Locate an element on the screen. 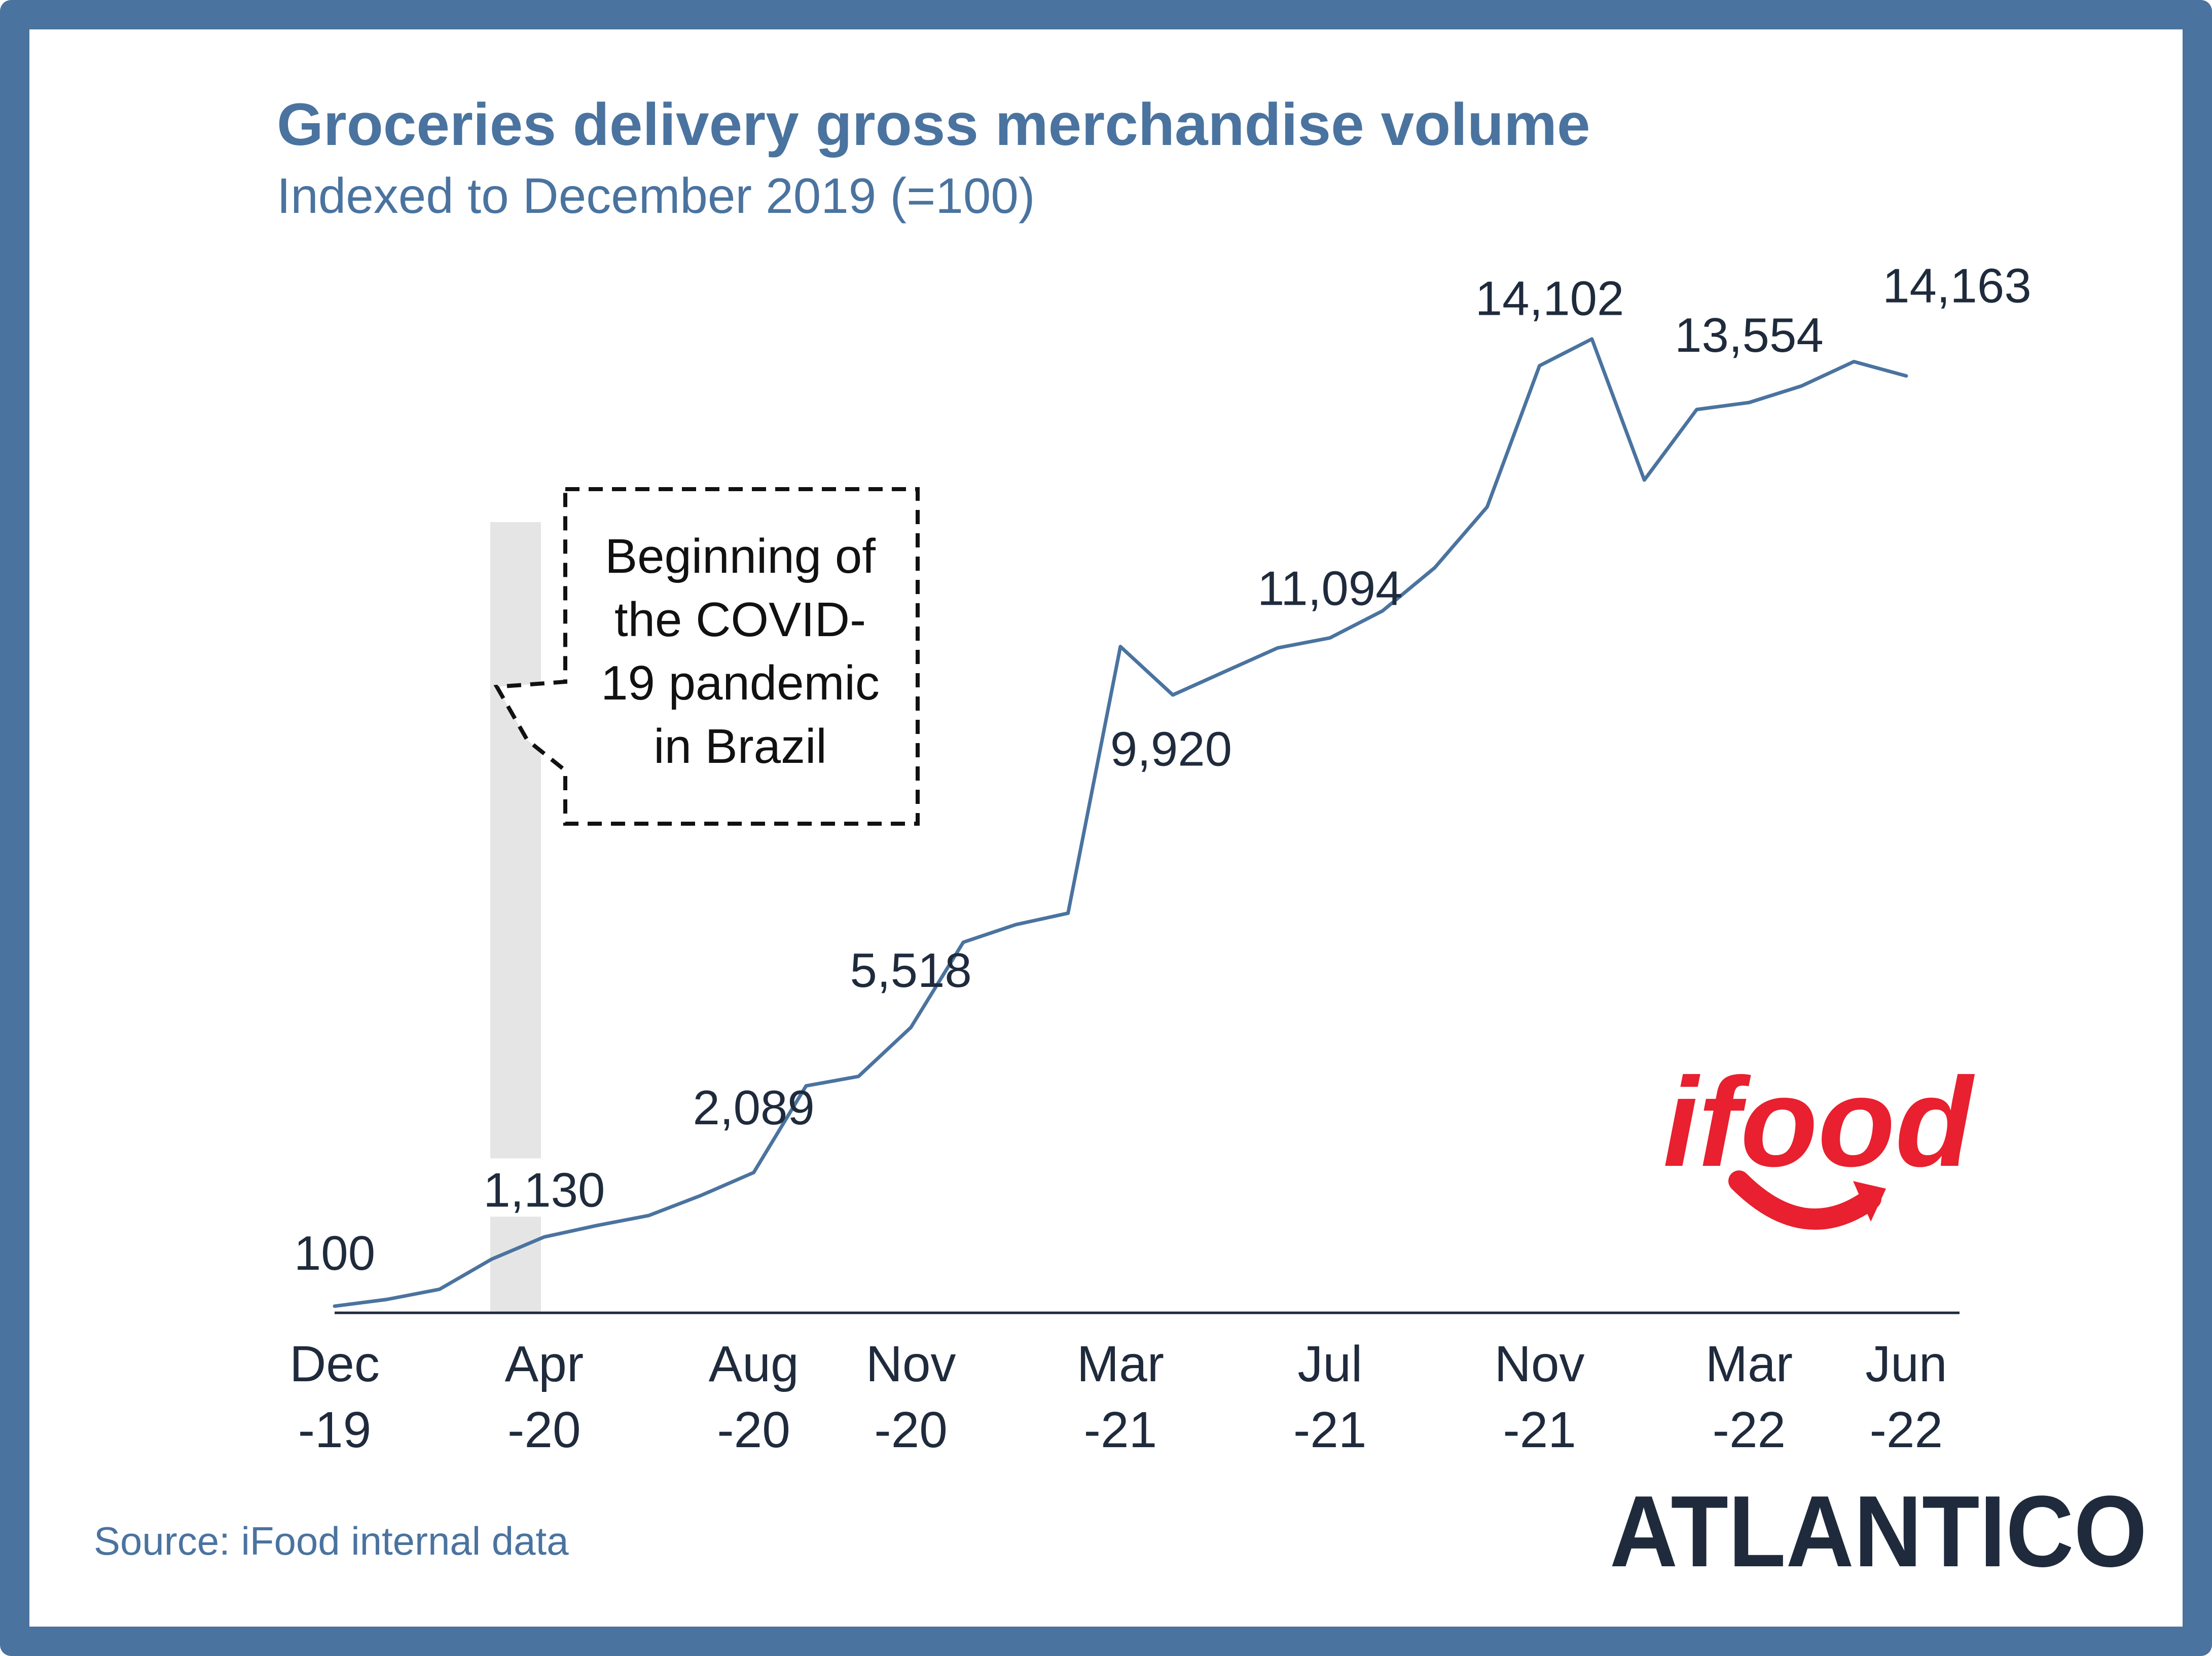 Image resolution: width=2212 pixels, height=1656 pixels. annotation-text-line: in Brazil is located at coordinates (740, 746).